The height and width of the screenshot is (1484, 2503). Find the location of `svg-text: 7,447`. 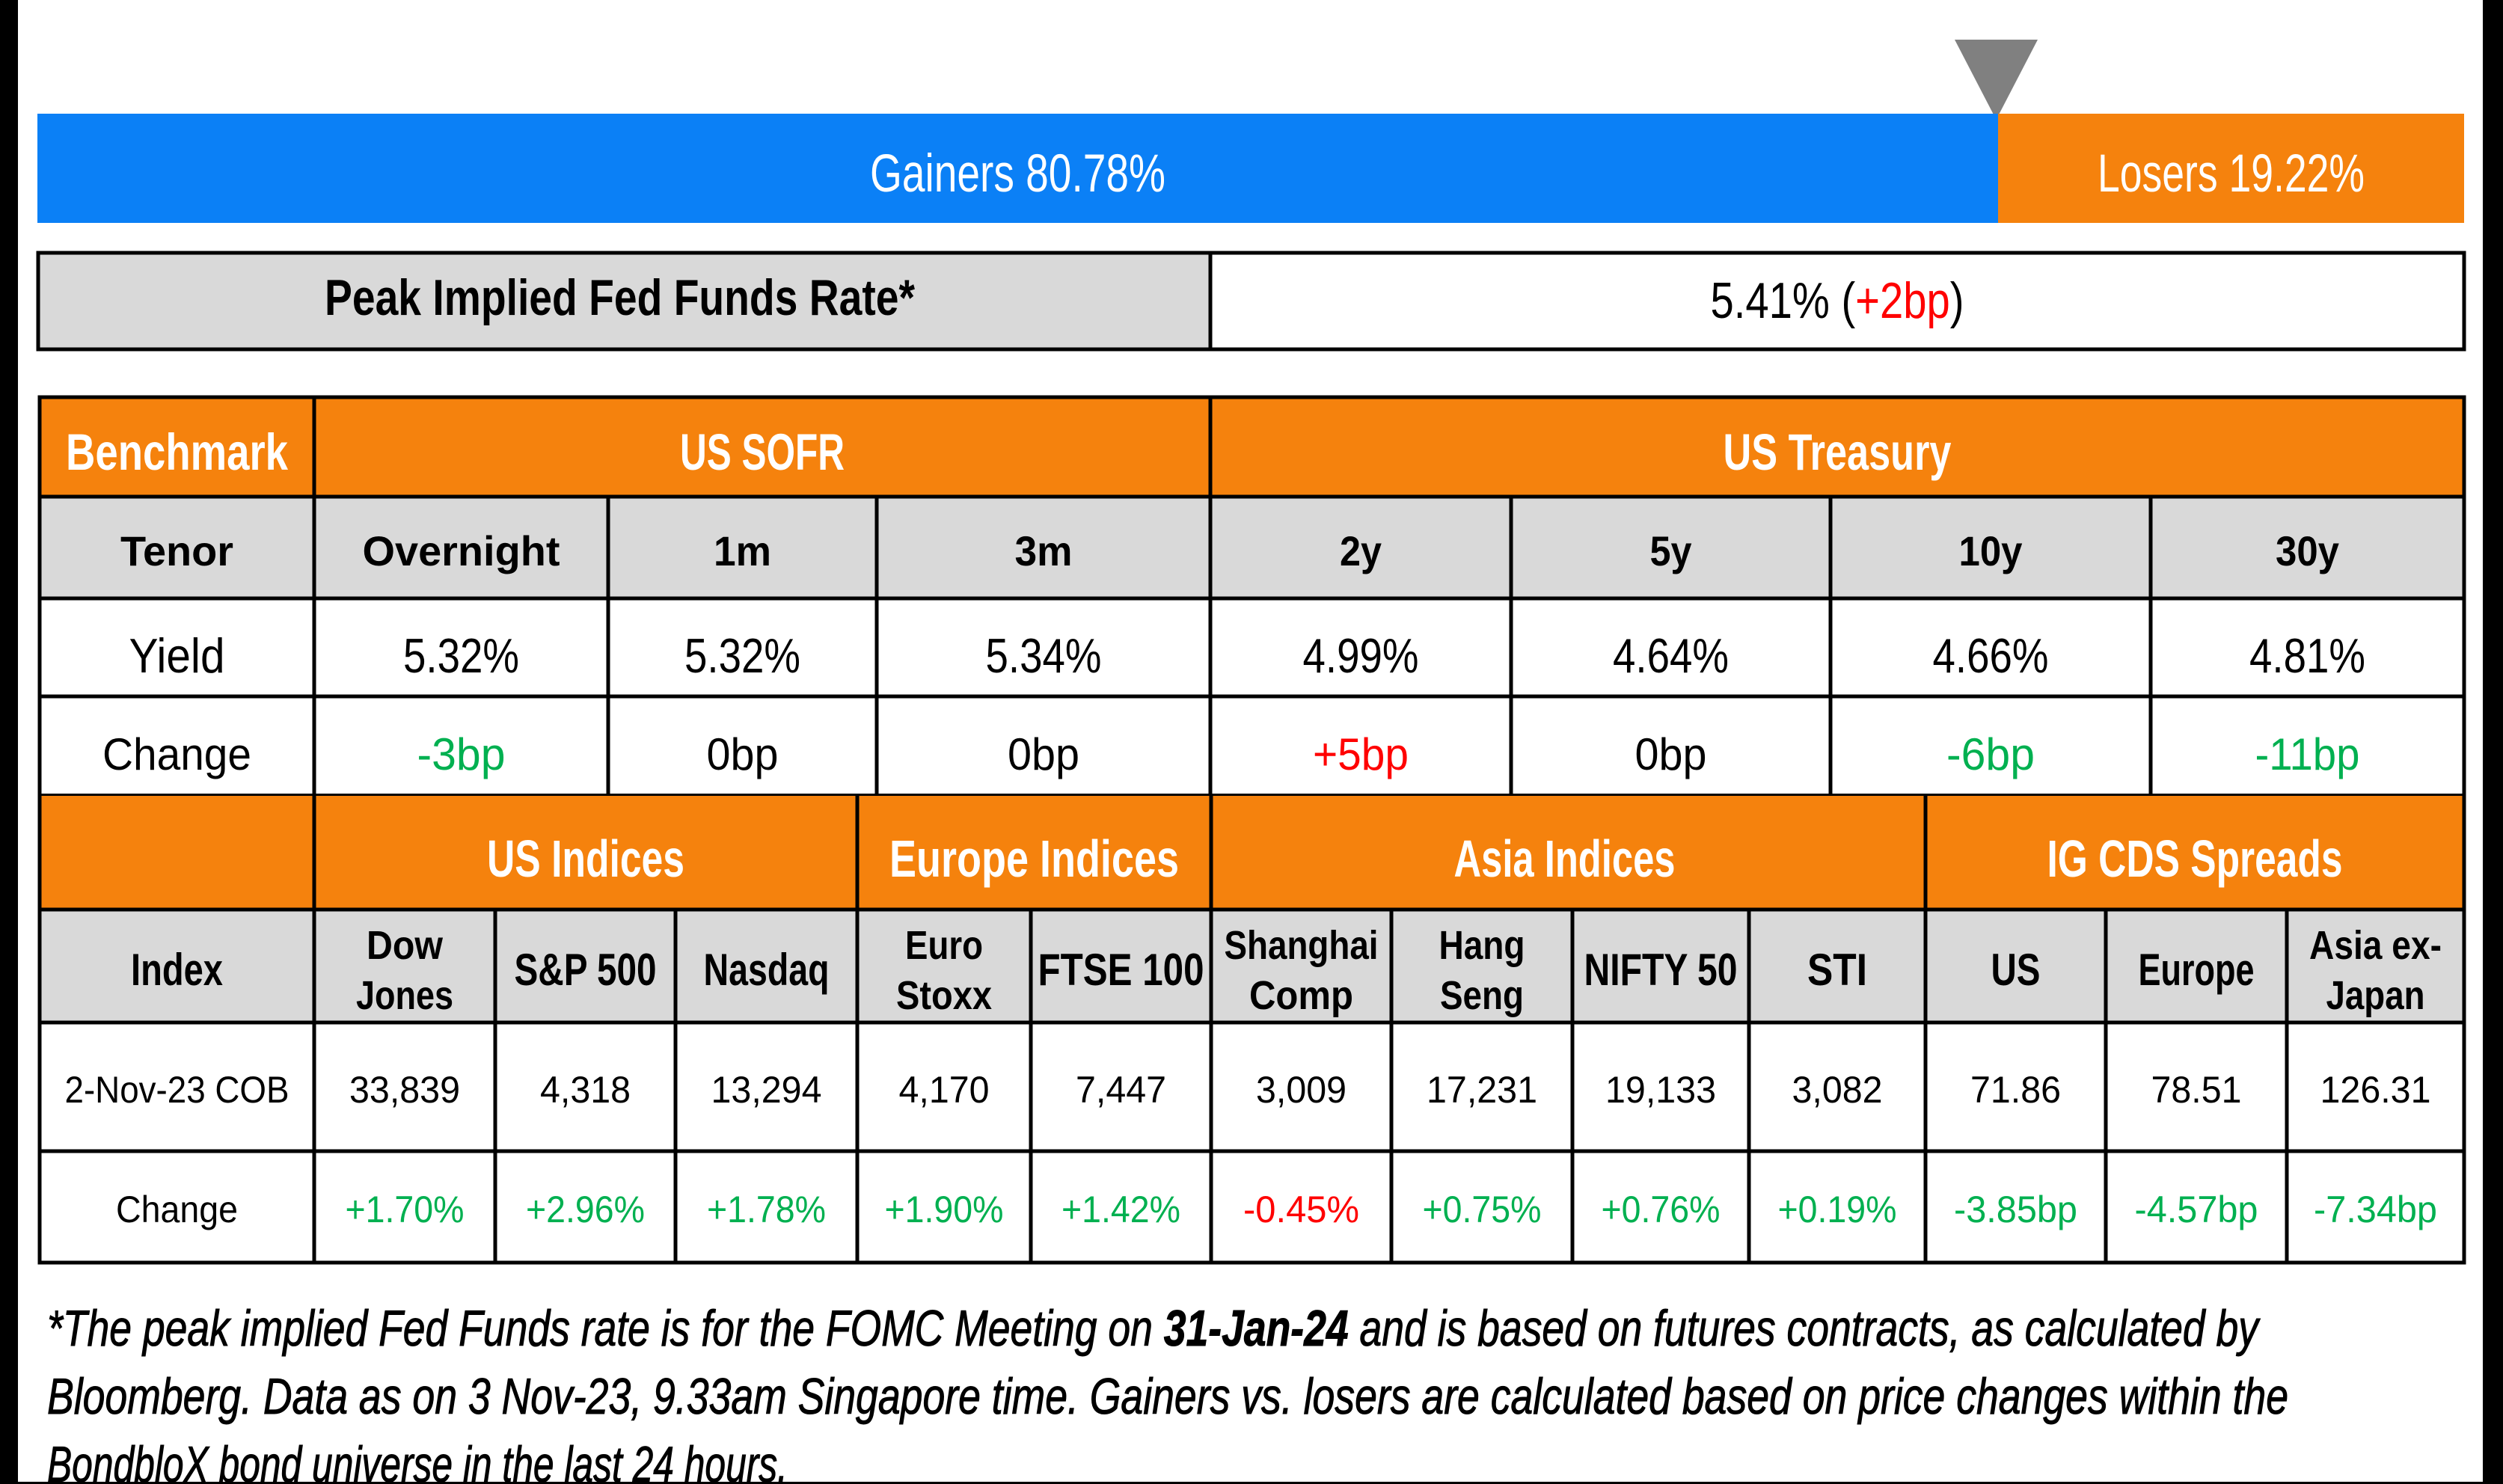

svg-text: 7,447 is located at coordinates (1121, 1090).